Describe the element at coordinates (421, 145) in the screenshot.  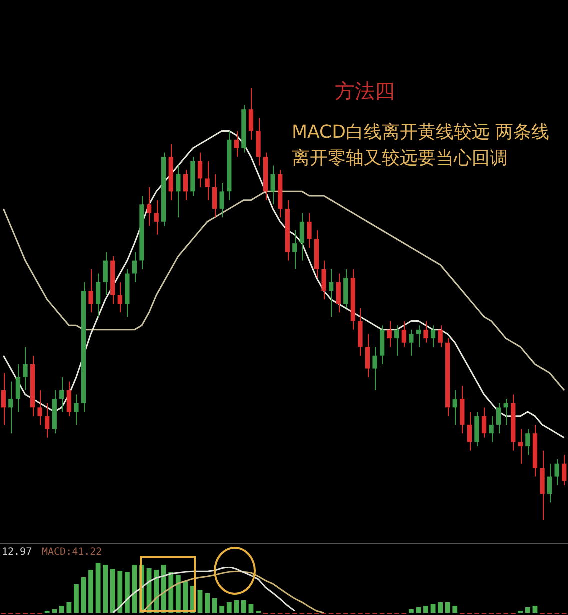
I see `annotation: MACD白线离开黄线较远 两条线离开零轴又较远要当心回调` at that location.